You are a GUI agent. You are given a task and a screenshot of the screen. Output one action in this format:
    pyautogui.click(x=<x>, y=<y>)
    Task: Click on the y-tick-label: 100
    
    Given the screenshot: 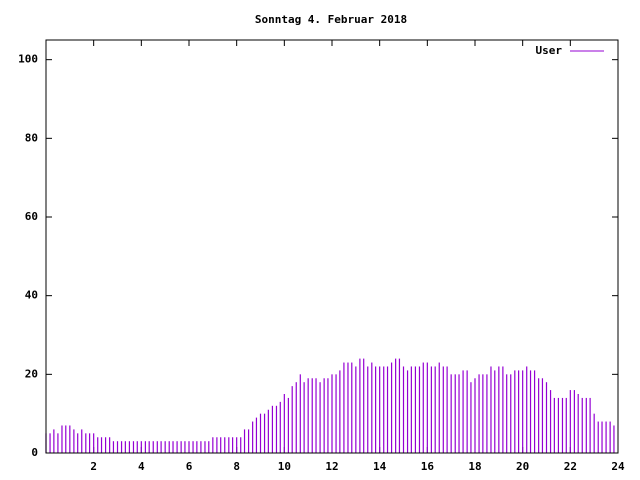 What is the action you would take?
    pyautogui.click(x=28, y=59)
    